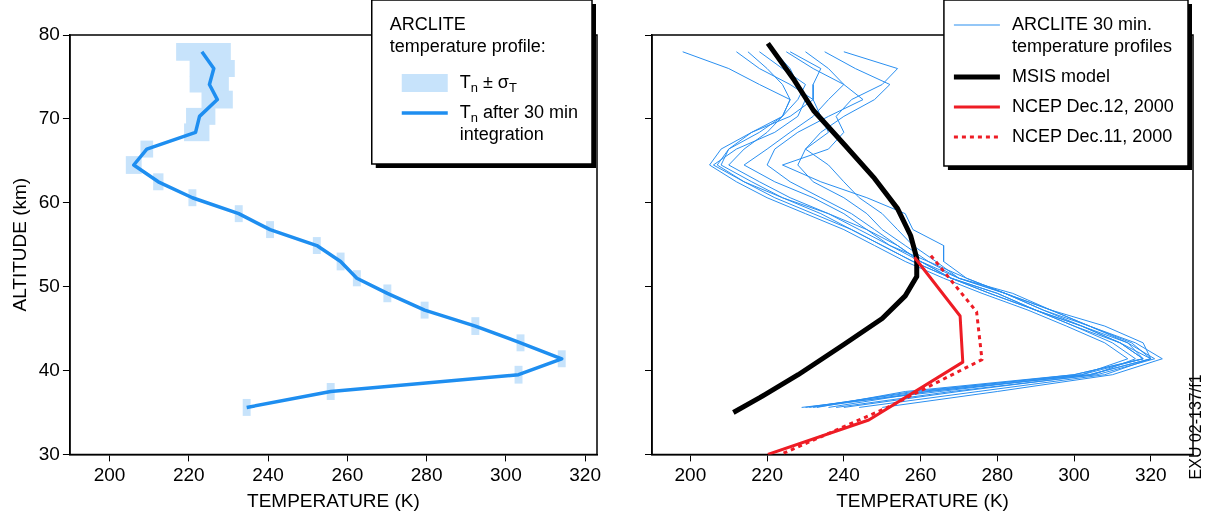  What do you see at coordinates (467, 34) in the screenshot?
I see `legend-title: ARCLITE temperature profile:` at bounding box center [467, 34].